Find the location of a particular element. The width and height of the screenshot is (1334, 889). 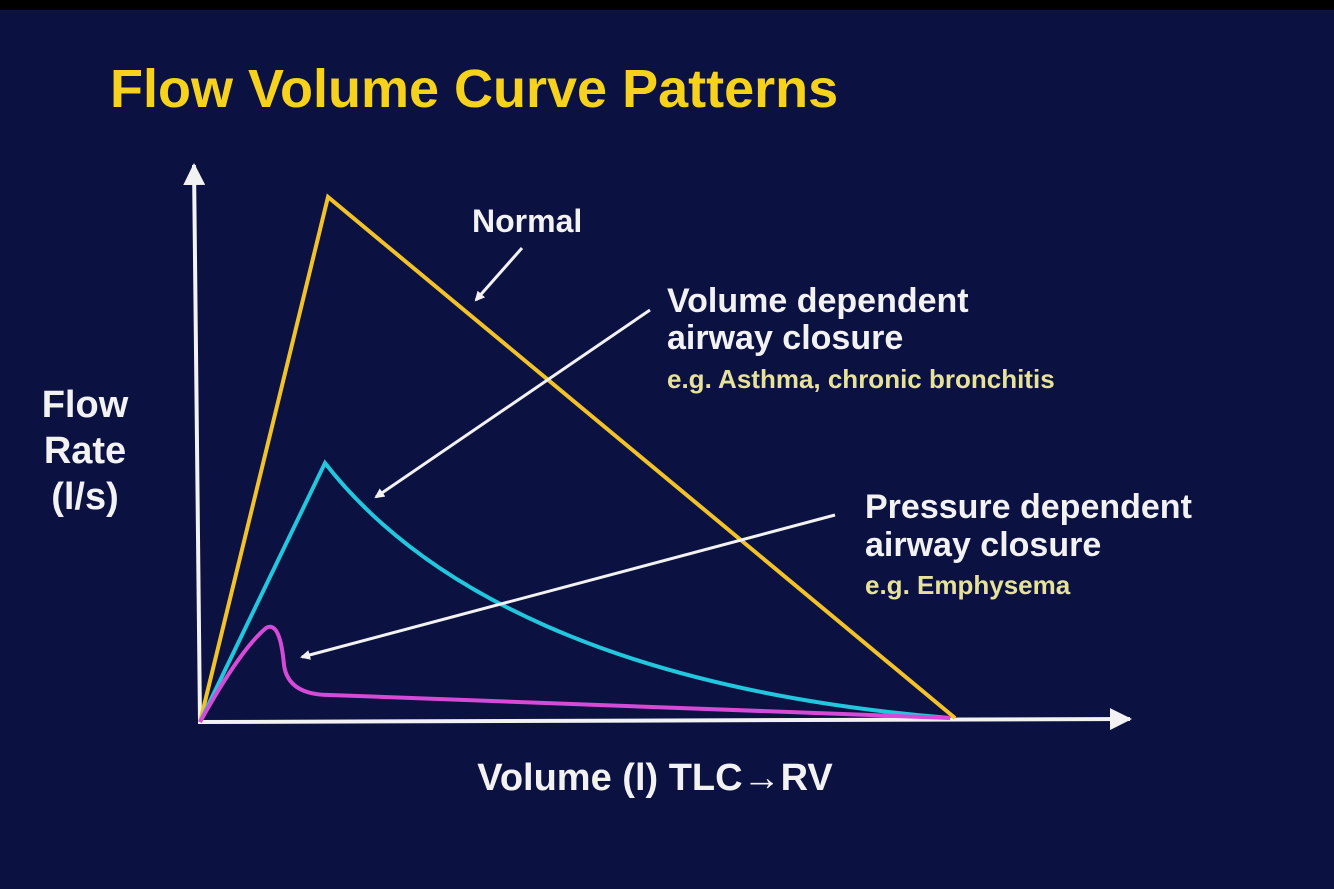

annotation-example: e.g. Asthma, chronic bronchitis is located at coordinates (861, 379).